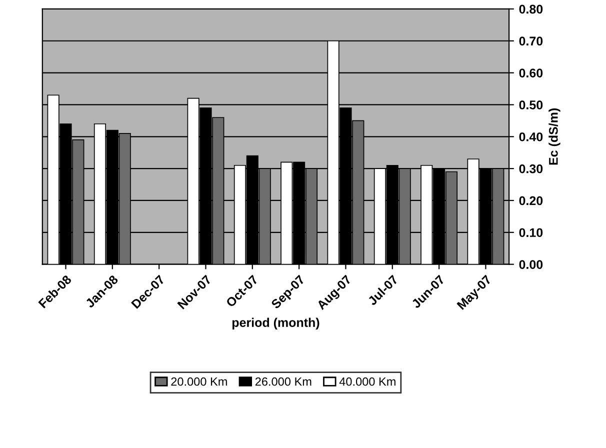 Image resolution: width=606 pixels, height=448 pixels. I want to click on y-tick-label: 0.10, so click(531, 233).